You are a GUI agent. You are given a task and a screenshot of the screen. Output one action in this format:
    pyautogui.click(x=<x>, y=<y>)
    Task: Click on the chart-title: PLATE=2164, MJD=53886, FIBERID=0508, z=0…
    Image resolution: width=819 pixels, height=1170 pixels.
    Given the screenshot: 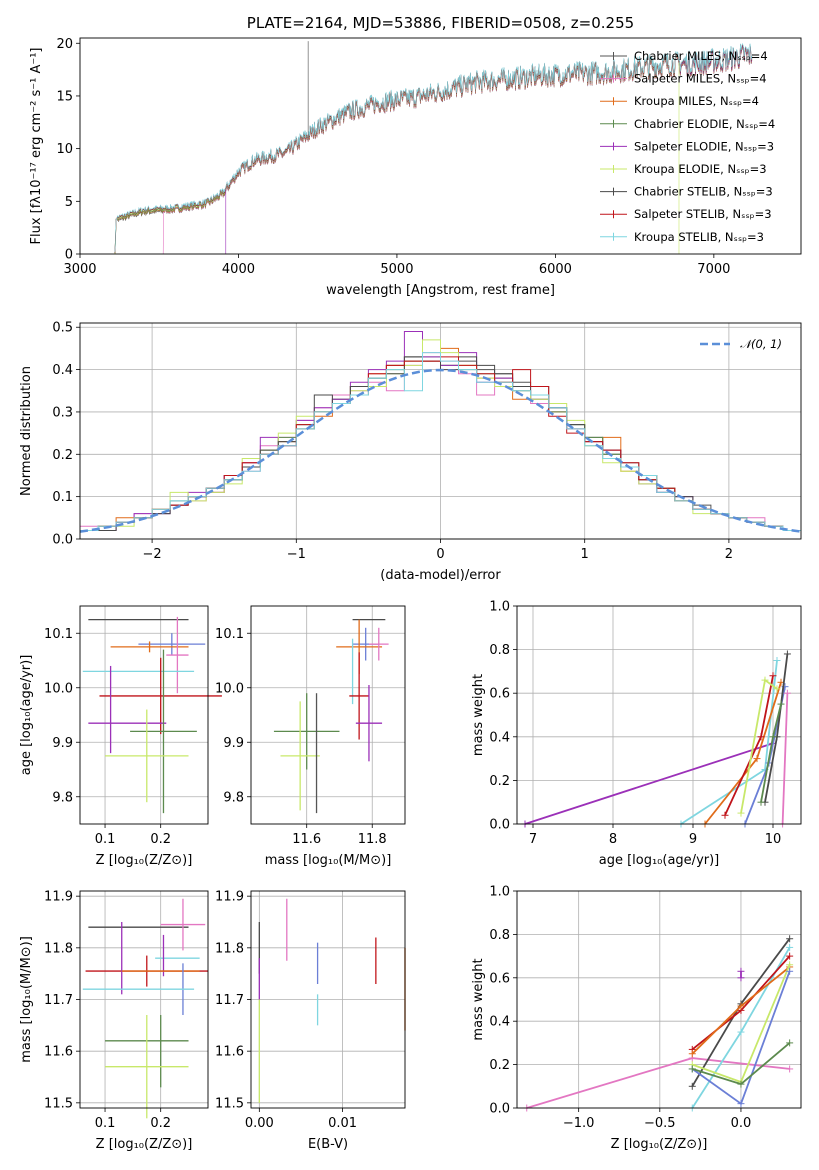 What is the action you would take?
    pyautogui.click(x=440, y=23)
    